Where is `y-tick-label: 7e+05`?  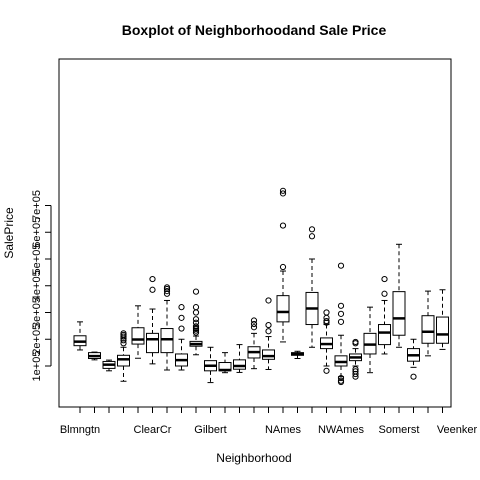 y-tick-label: 7e+05 is located at coordinates (37, 205).